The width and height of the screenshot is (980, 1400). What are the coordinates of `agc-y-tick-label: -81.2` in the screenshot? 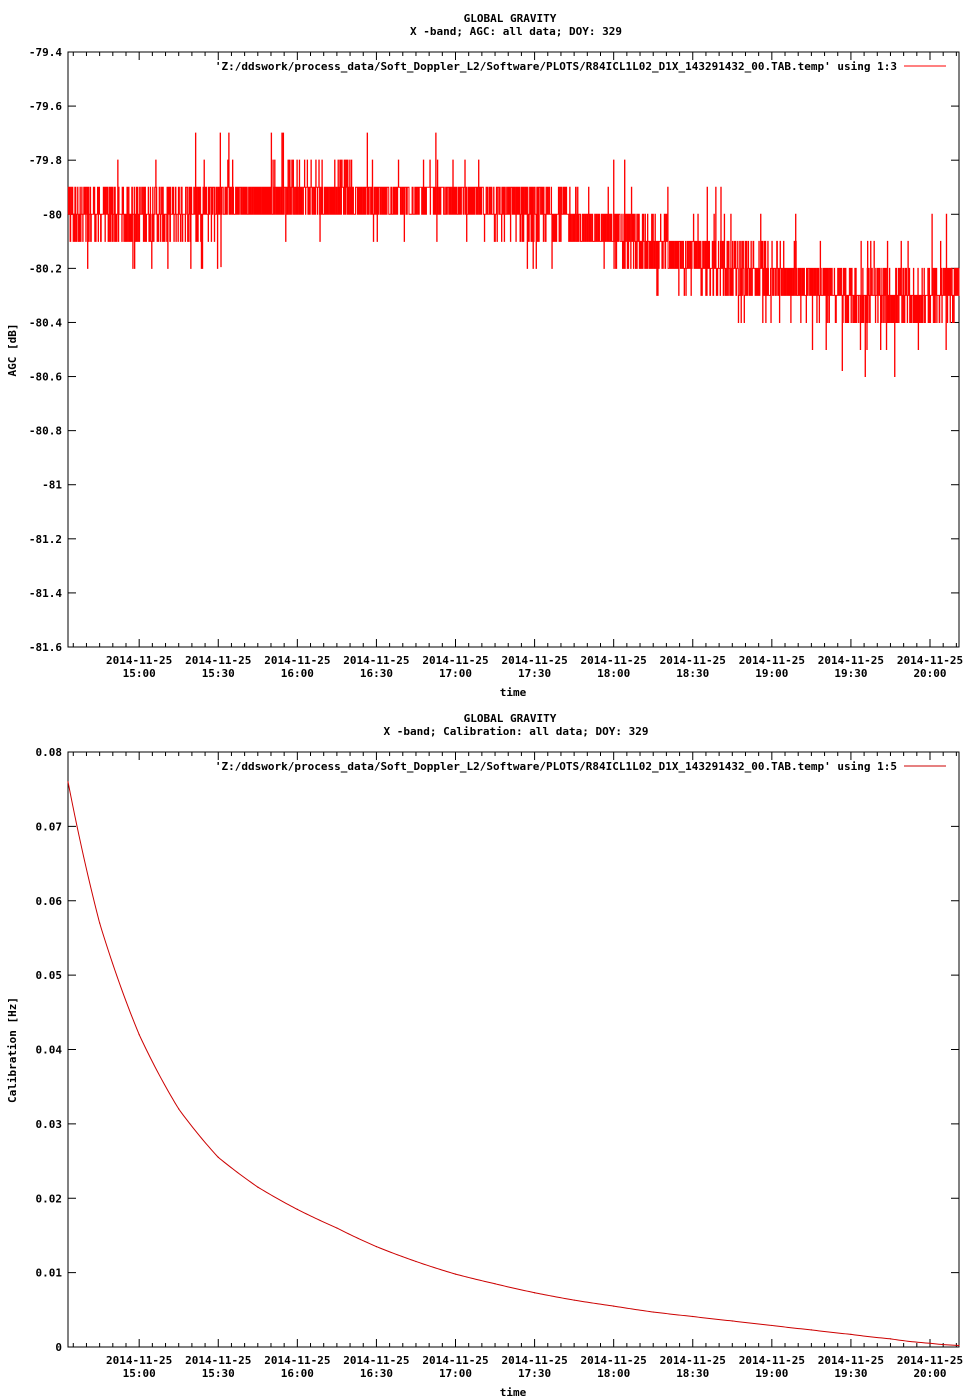 It's located at (45, 539).